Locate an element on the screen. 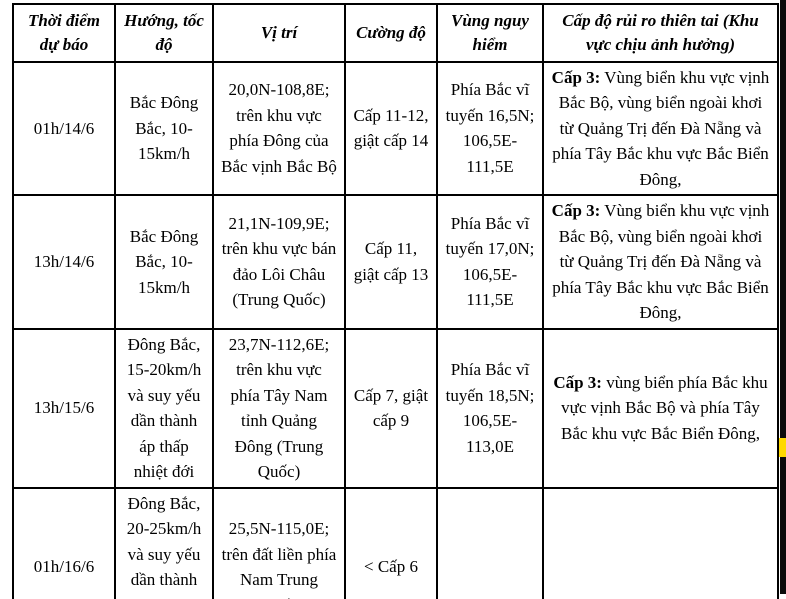 This screenshot has width=786, height=599. header-position: Vị trí is located at coordinates (279, 33).